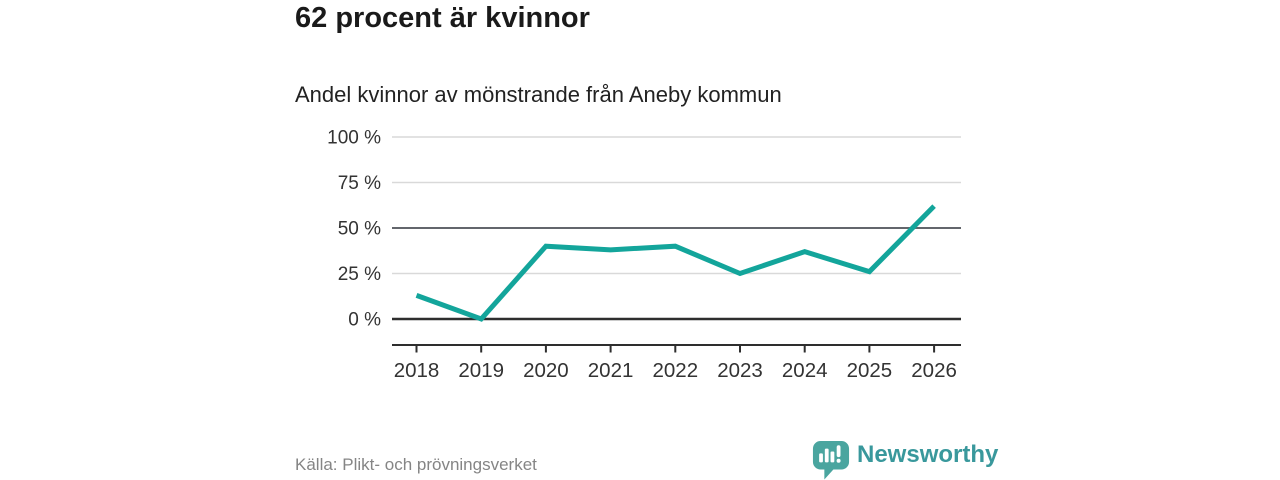 The width and height of the screenshot is (1280, 480). Describe the element at coordinates (359, 183) in the screenshot. I see `y-tick-label: 75 %` at that location.